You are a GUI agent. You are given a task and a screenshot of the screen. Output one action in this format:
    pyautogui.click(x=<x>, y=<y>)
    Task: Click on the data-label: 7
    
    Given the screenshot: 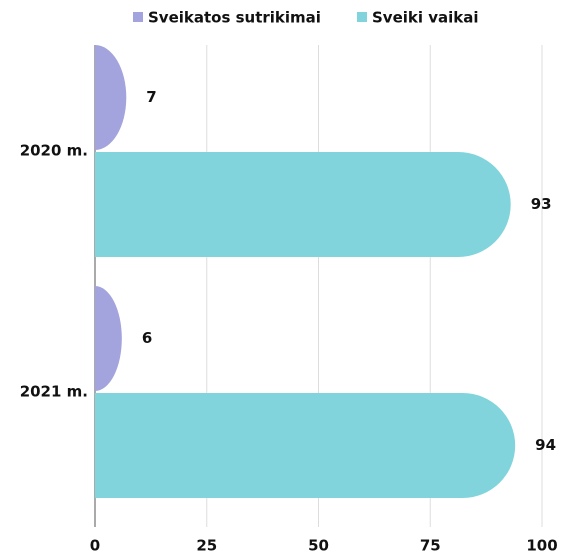 What is the action you would take?
    pyautogui.click(x=151, y=97)
    